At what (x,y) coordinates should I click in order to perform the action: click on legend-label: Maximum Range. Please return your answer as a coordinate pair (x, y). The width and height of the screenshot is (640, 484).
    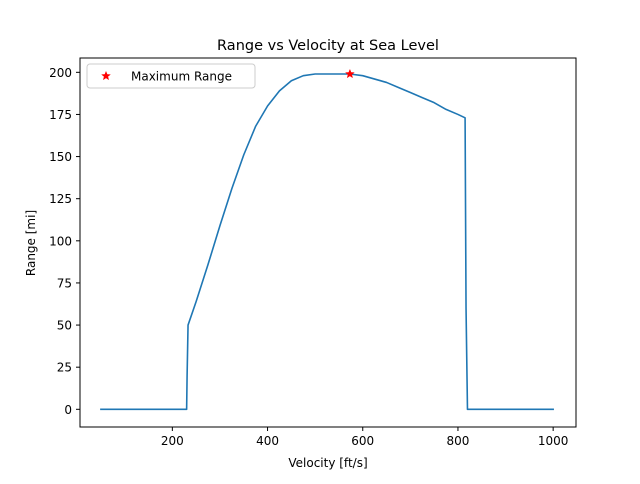
    Looking at the image, I should click on (181, 77).